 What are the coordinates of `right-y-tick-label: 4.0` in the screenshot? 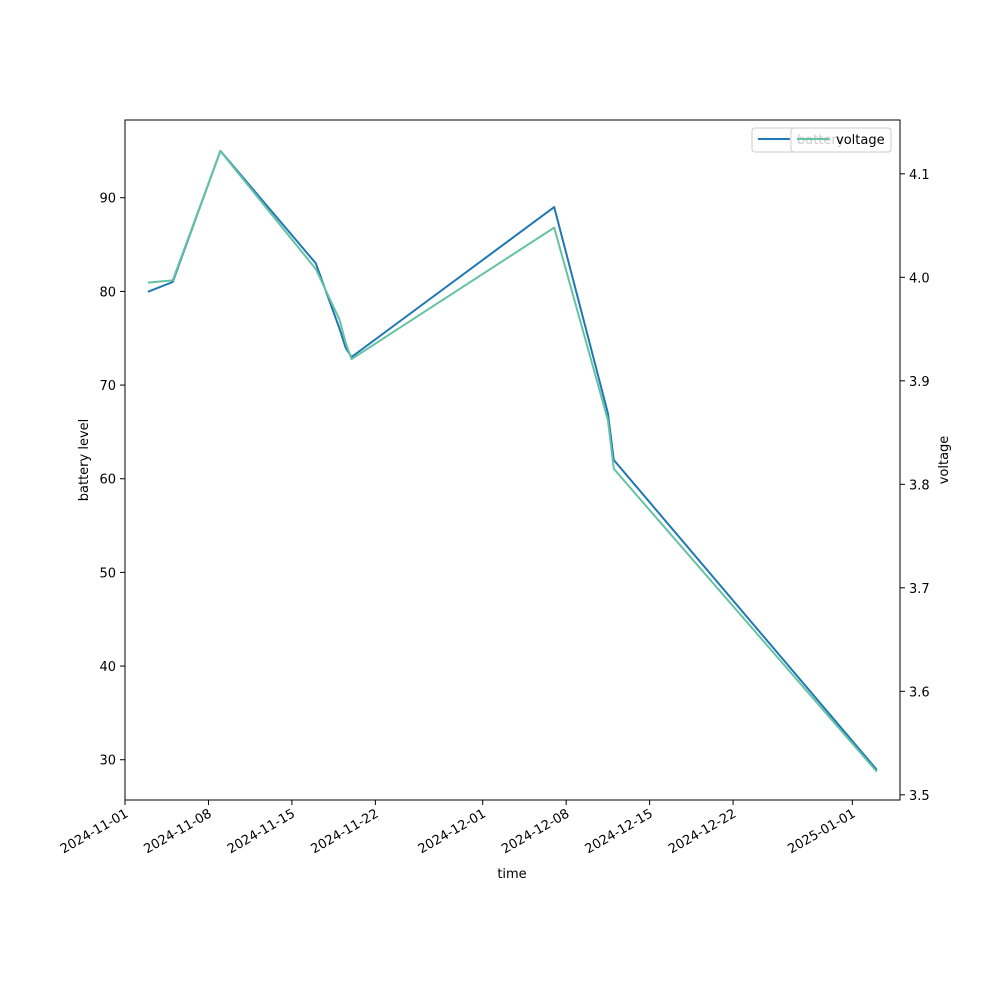 It's located at (919, 278).